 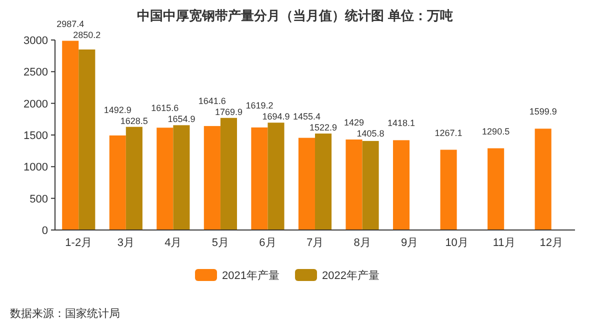 I want to click on legend-label: 2022年产量, so click(x=351, y=275).